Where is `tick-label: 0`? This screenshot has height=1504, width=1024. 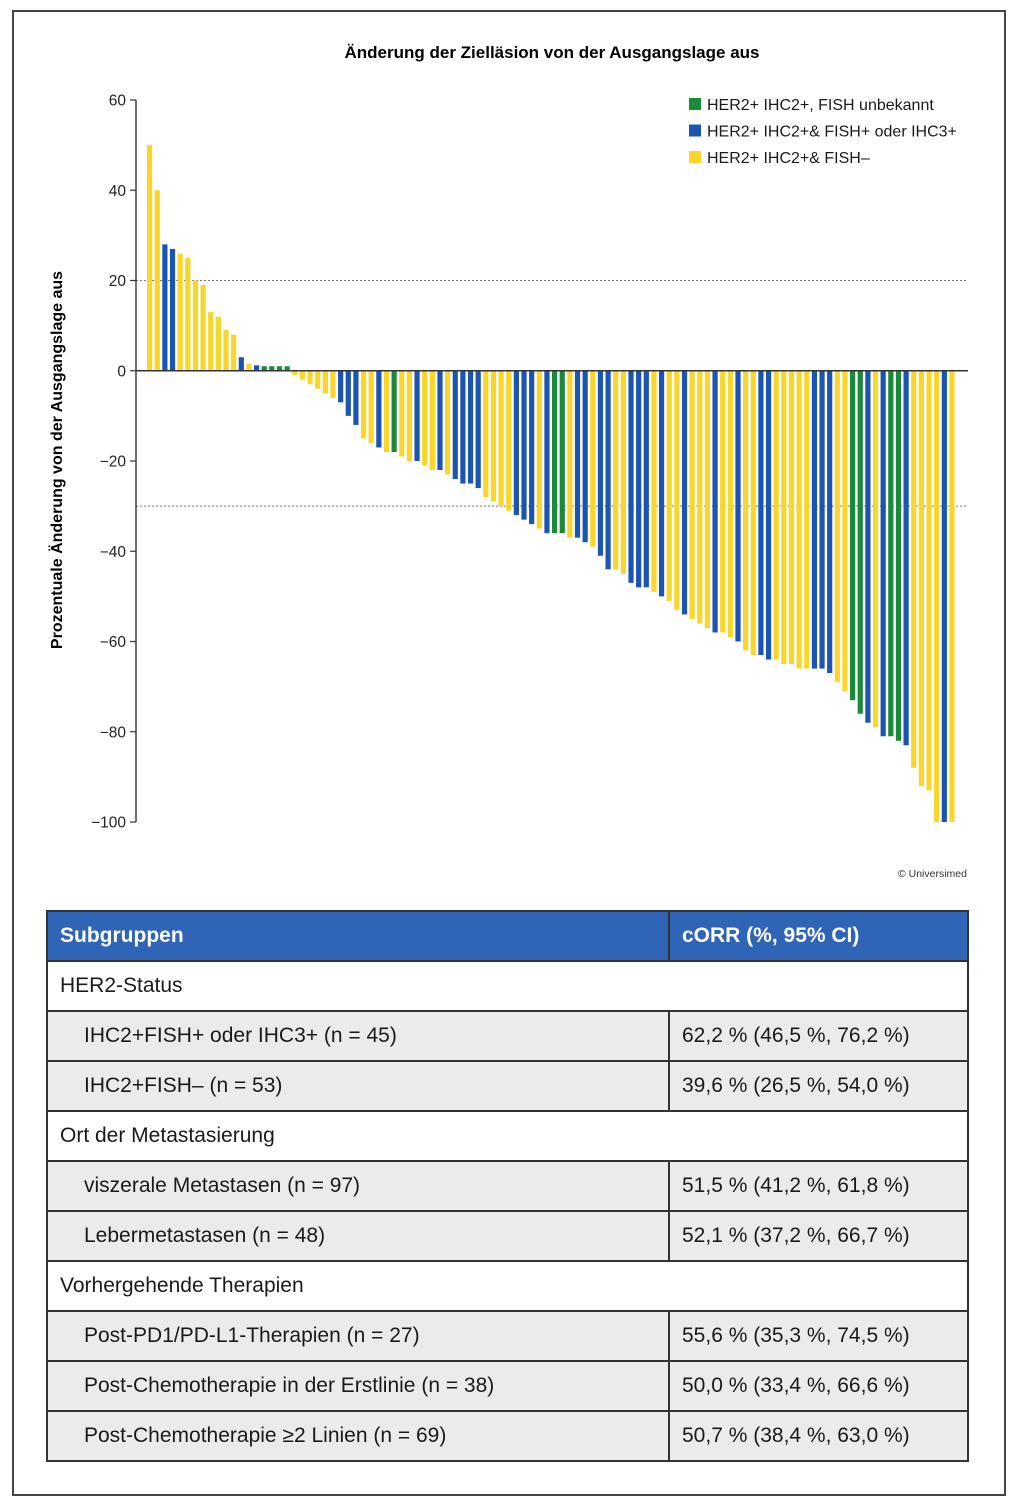
tick-label: 0 is located at coordinates (121, 371).